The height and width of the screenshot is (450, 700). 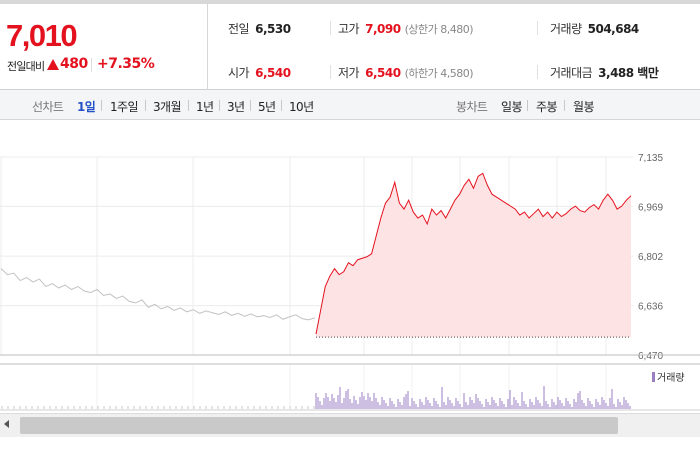 What do you see at coordinates (53, 64) in the screenshot?
I see `up-triangle-icon` at bounding box center [53, 64].